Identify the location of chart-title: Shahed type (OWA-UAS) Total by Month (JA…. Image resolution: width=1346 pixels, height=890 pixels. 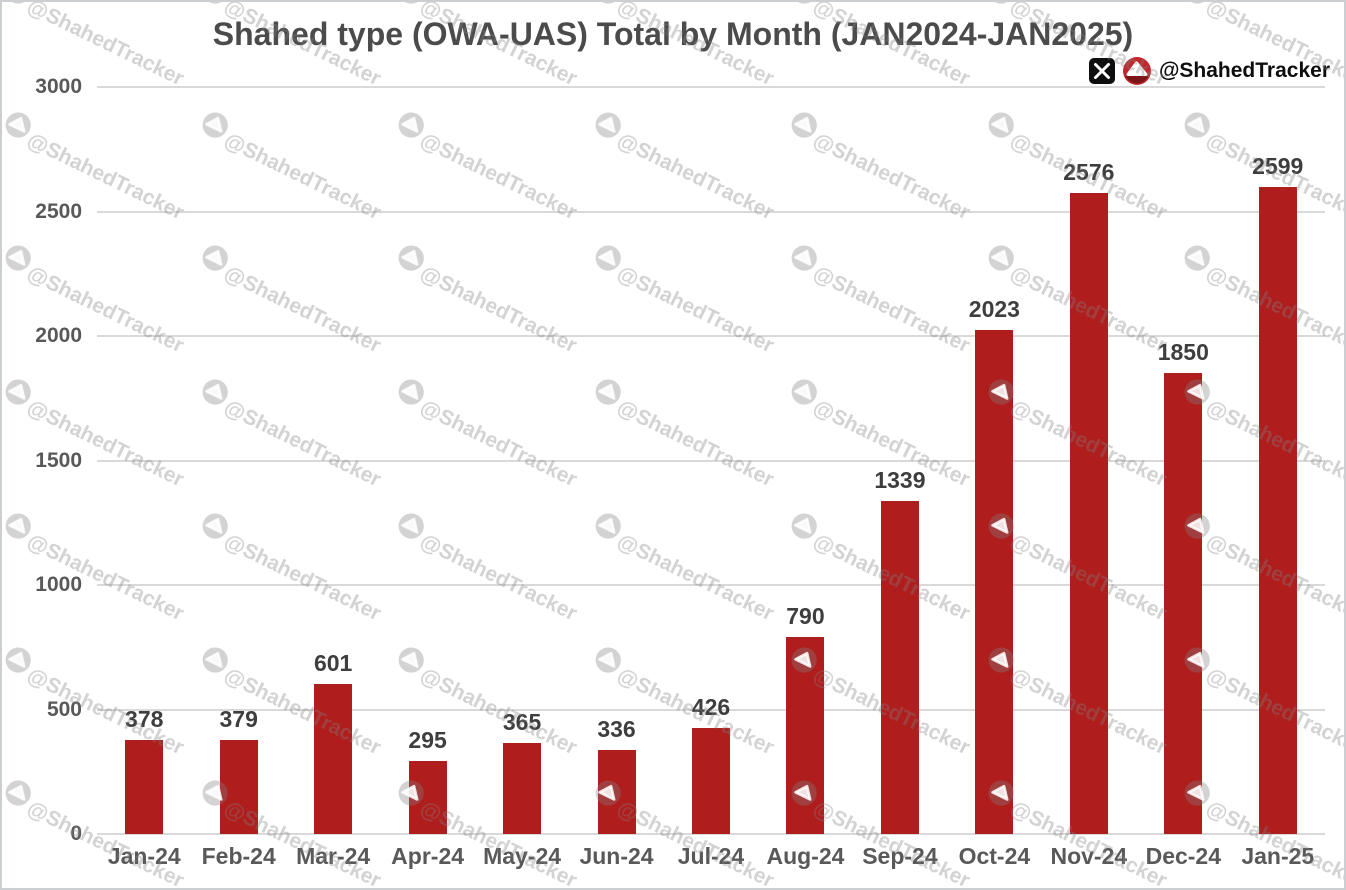
(673, 34).